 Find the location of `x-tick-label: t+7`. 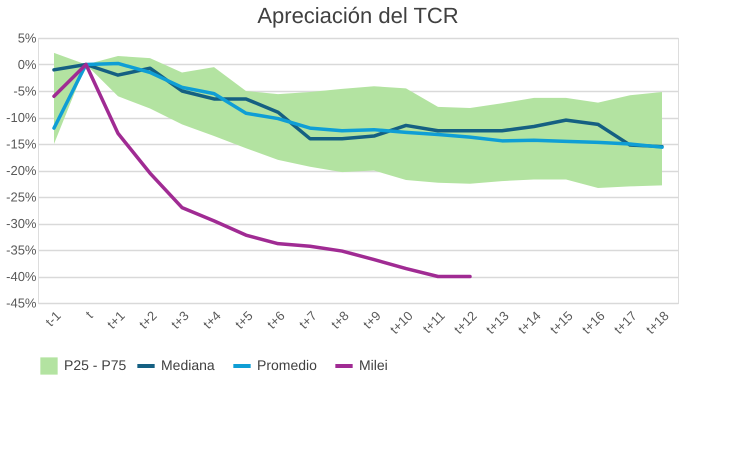

x-tick-label: t+7 is located at coordinates (308, 320).